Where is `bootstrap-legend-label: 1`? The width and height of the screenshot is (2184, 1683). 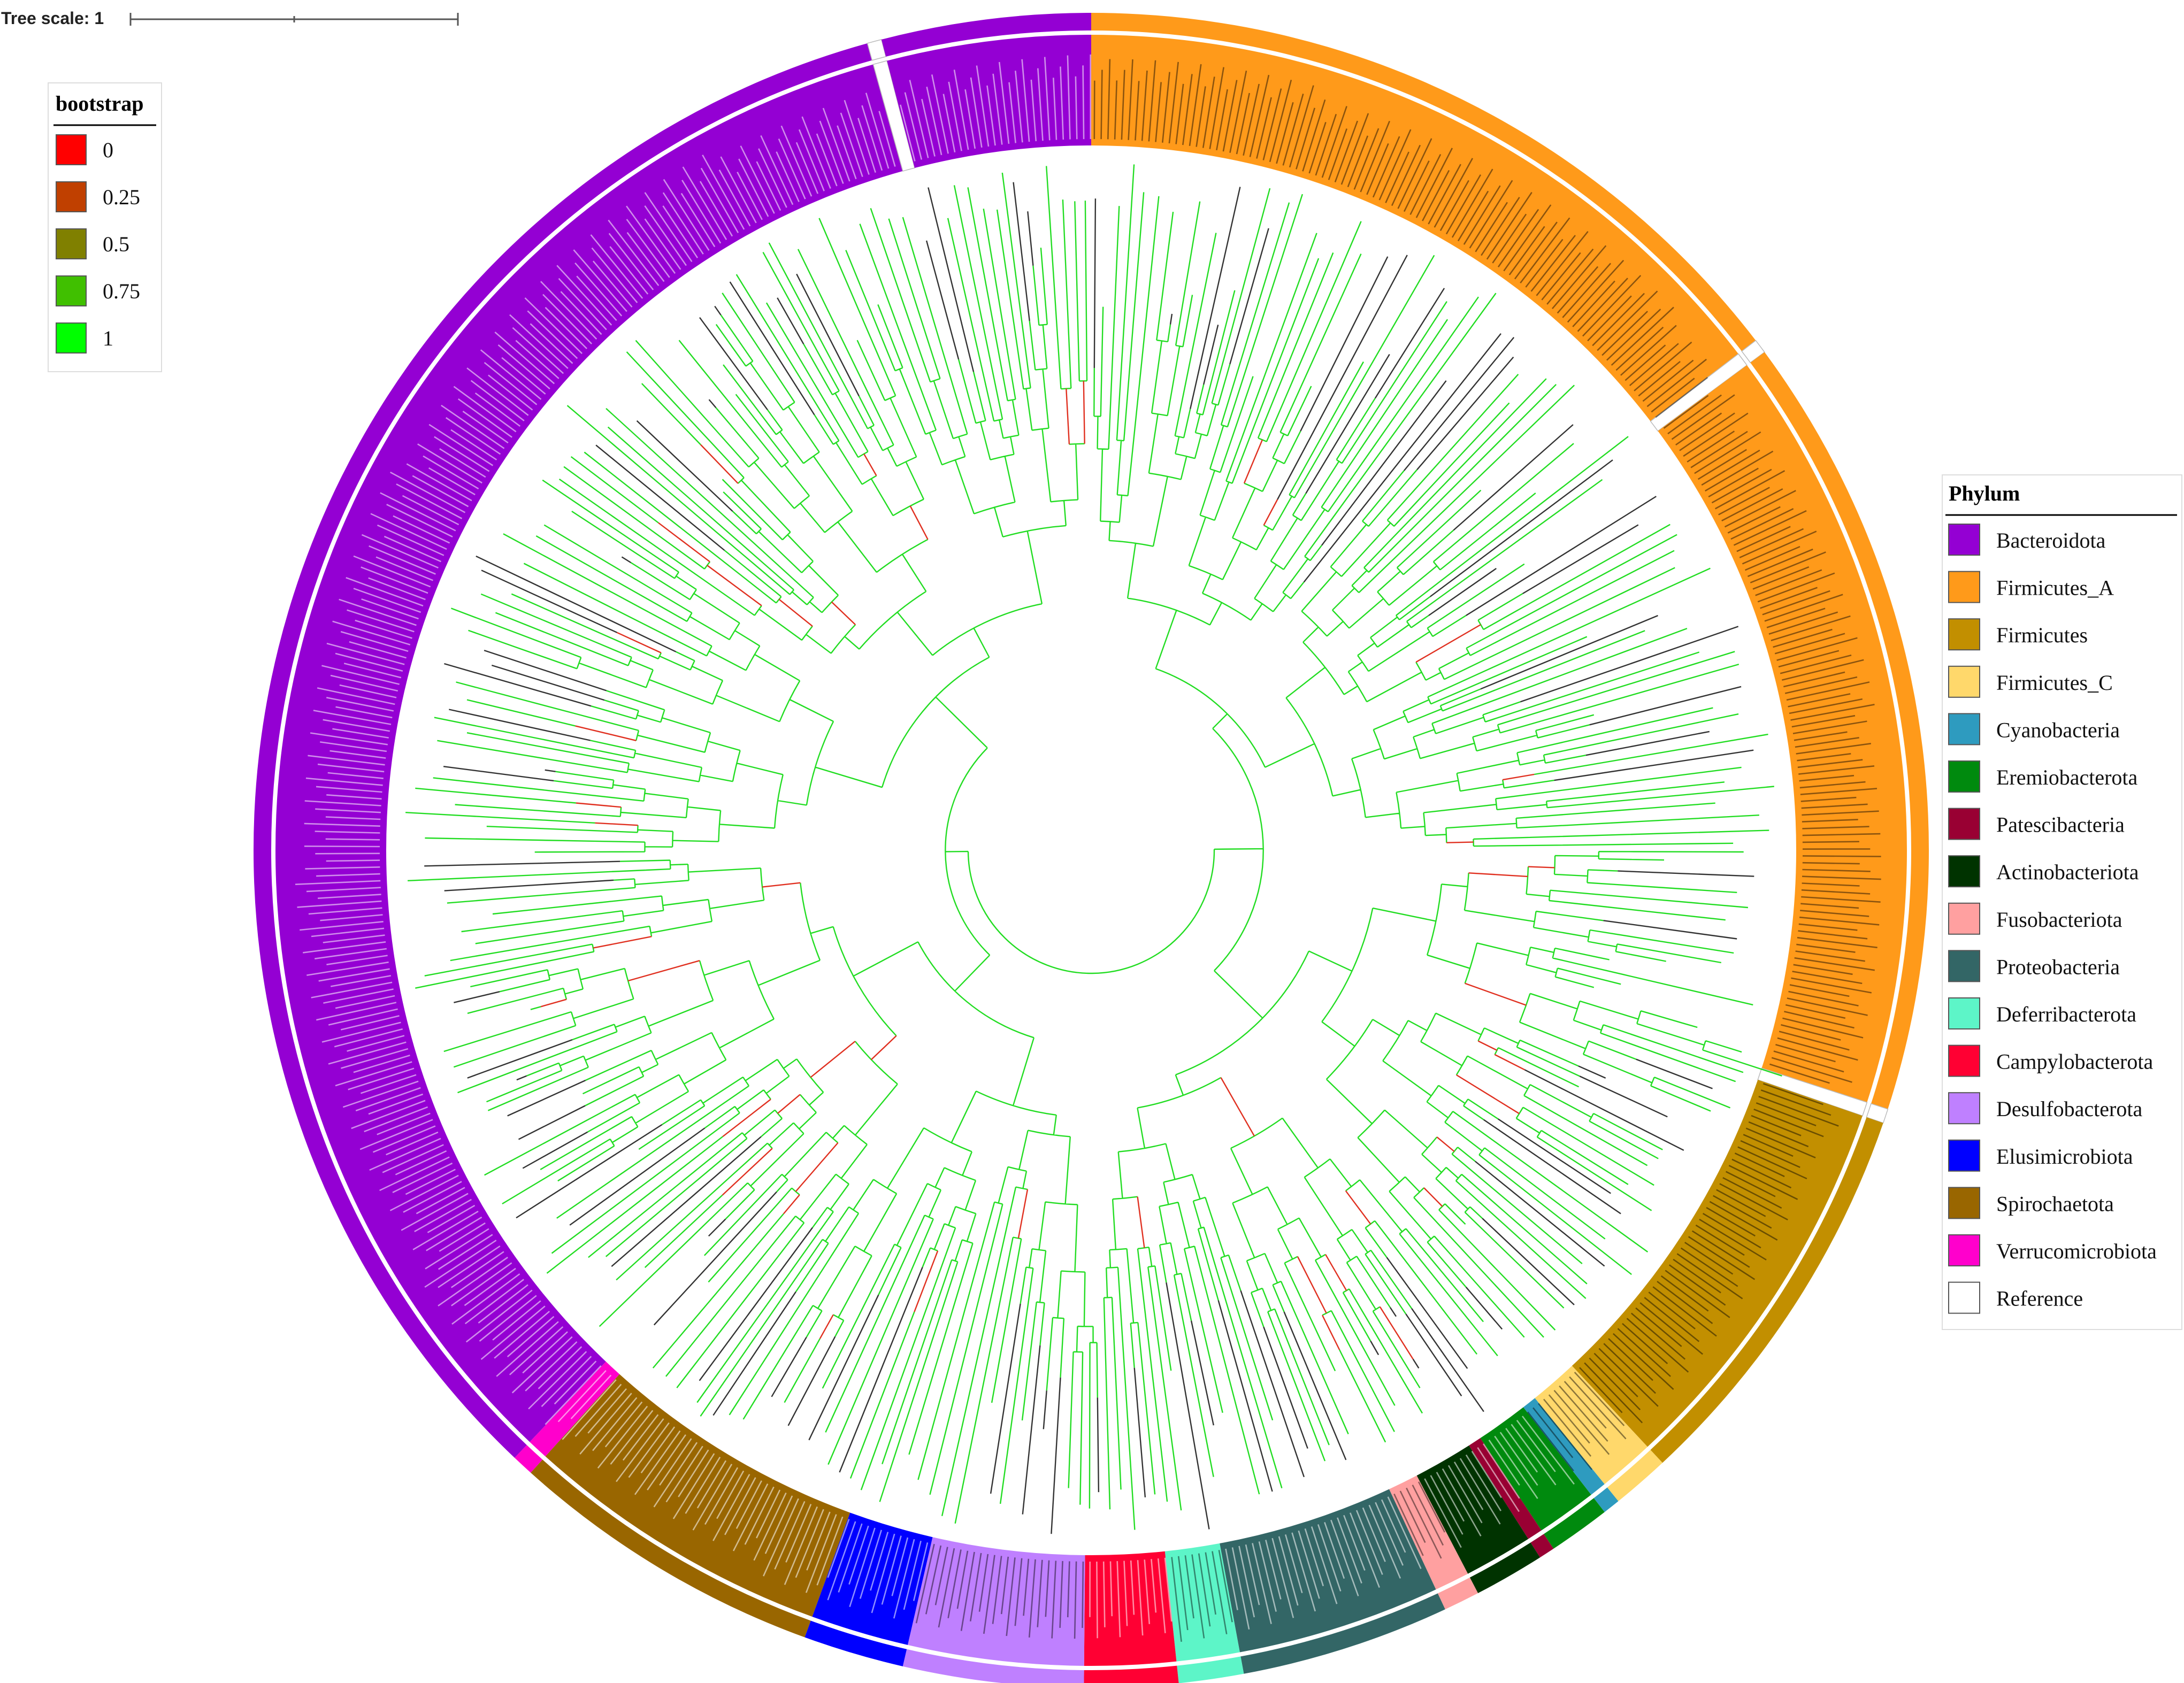 bootstrap-legend-label: 1 is located at coordinates (108, 338).